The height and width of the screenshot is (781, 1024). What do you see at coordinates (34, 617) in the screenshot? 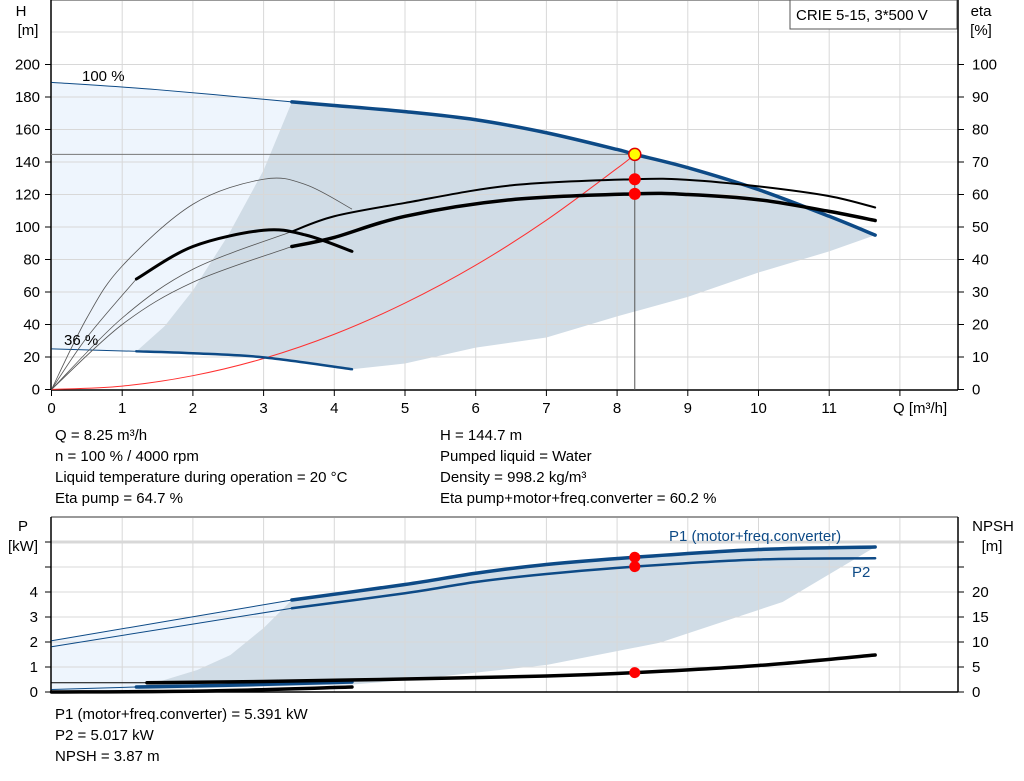
I see `y-tick-label-left: 3` at bounding box center [34, 617].